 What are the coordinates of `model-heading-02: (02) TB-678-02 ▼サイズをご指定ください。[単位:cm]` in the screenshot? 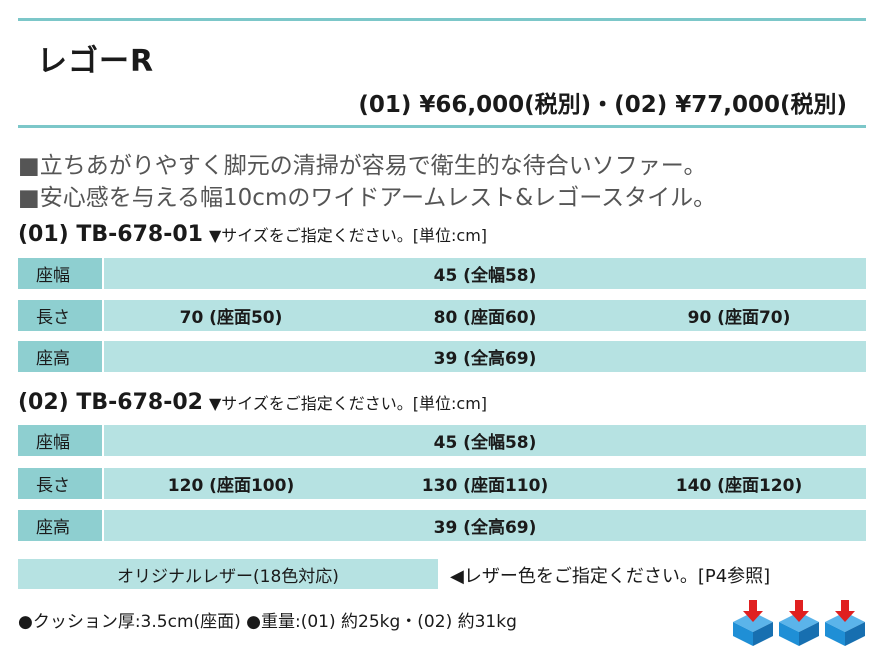 It's located at (252, 402).